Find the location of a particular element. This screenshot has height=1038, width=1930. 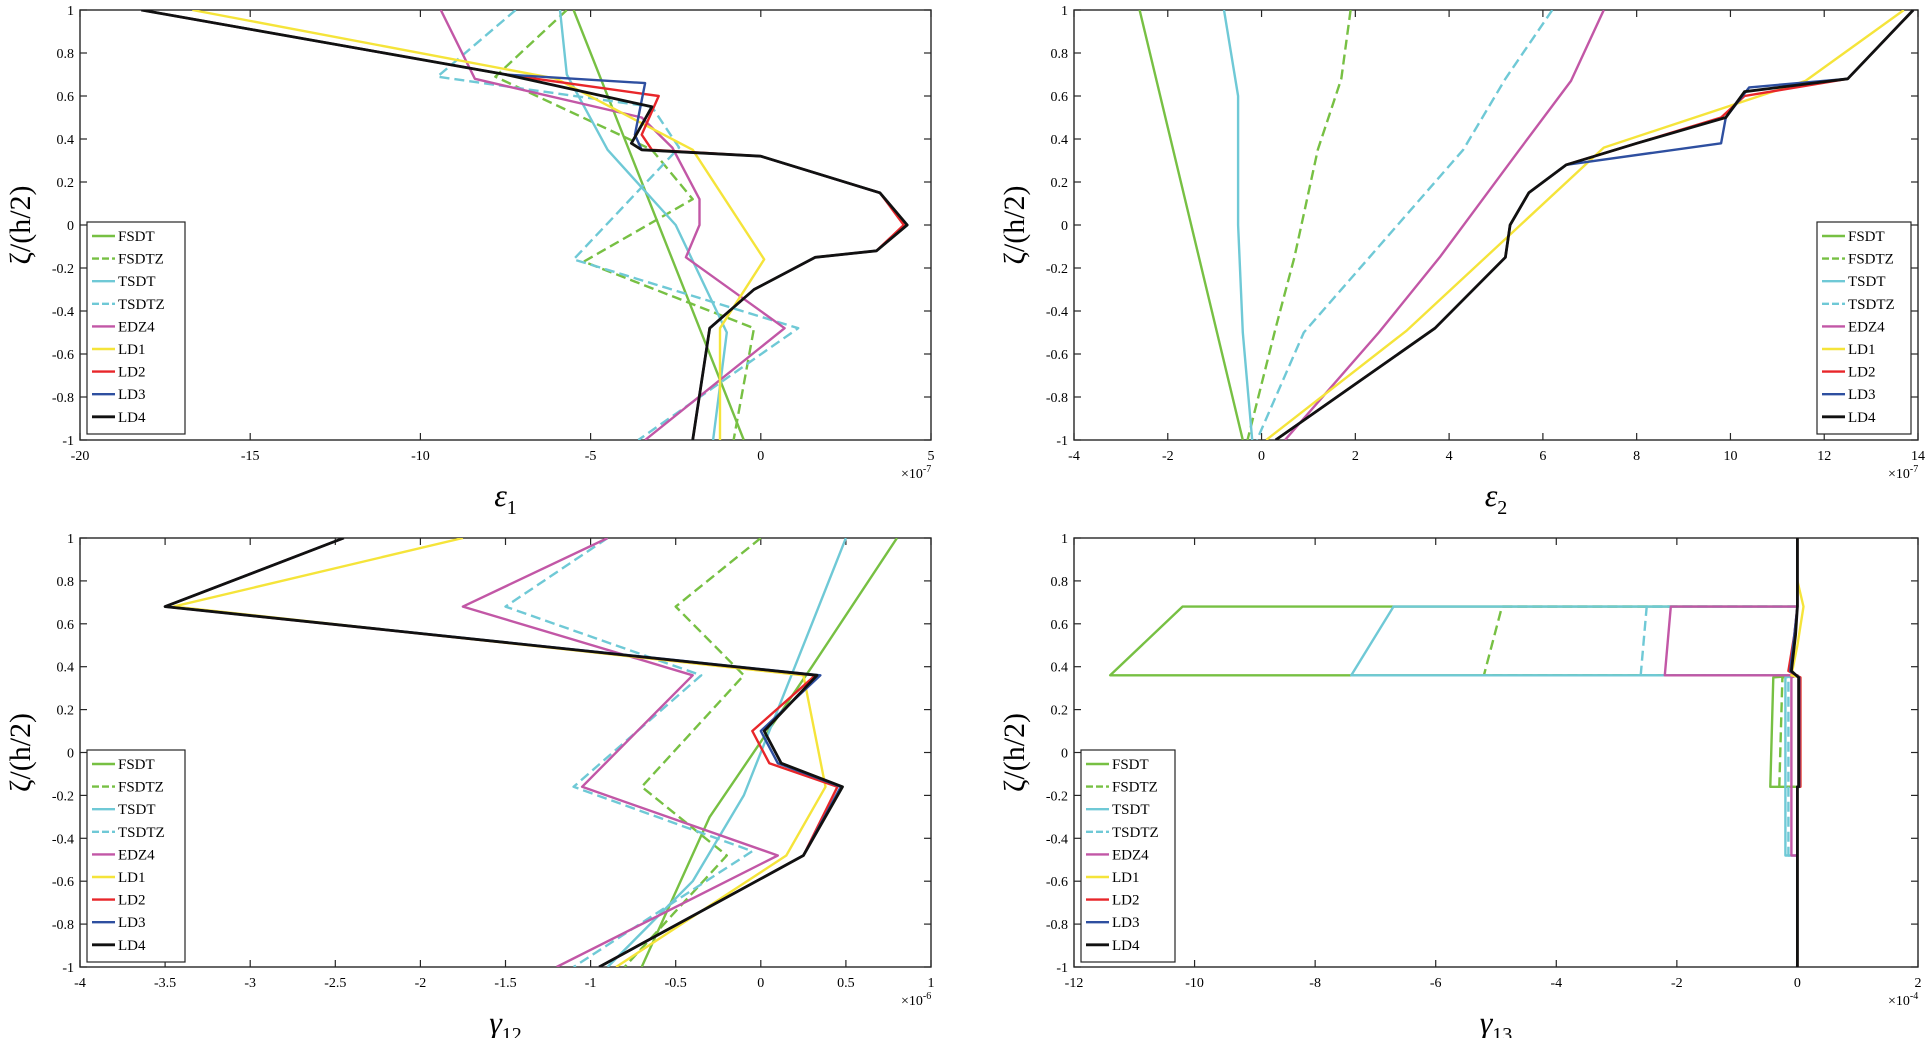

x-exponent-label: ×10⁻⁷ is located at coordinates (916, 473).